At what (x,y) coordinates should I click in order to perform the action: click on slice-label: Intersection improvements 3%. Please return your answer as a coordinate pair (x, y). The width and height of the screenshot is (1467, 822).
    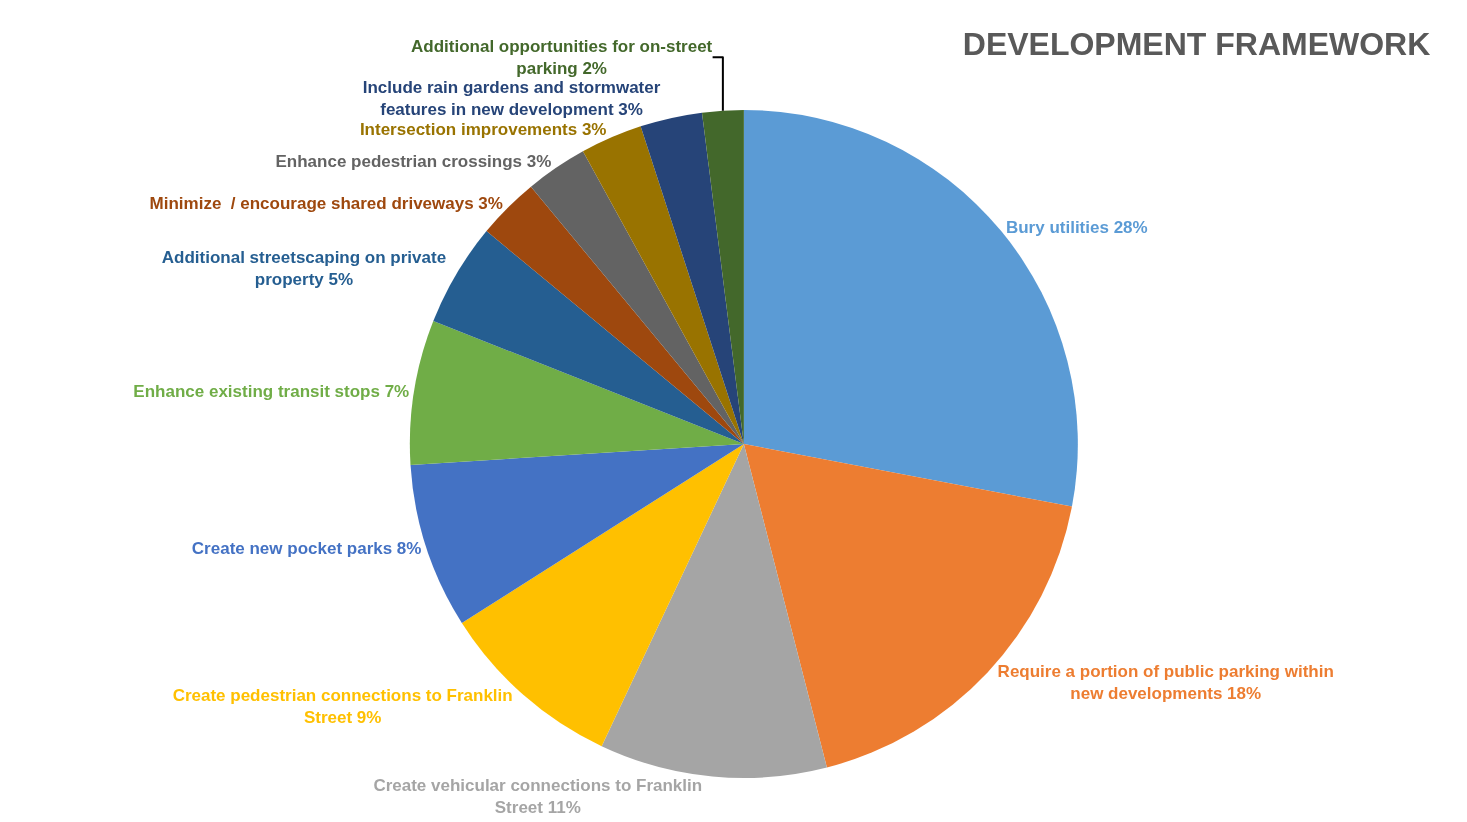
    Looking at the image, I should click on (483, 129).